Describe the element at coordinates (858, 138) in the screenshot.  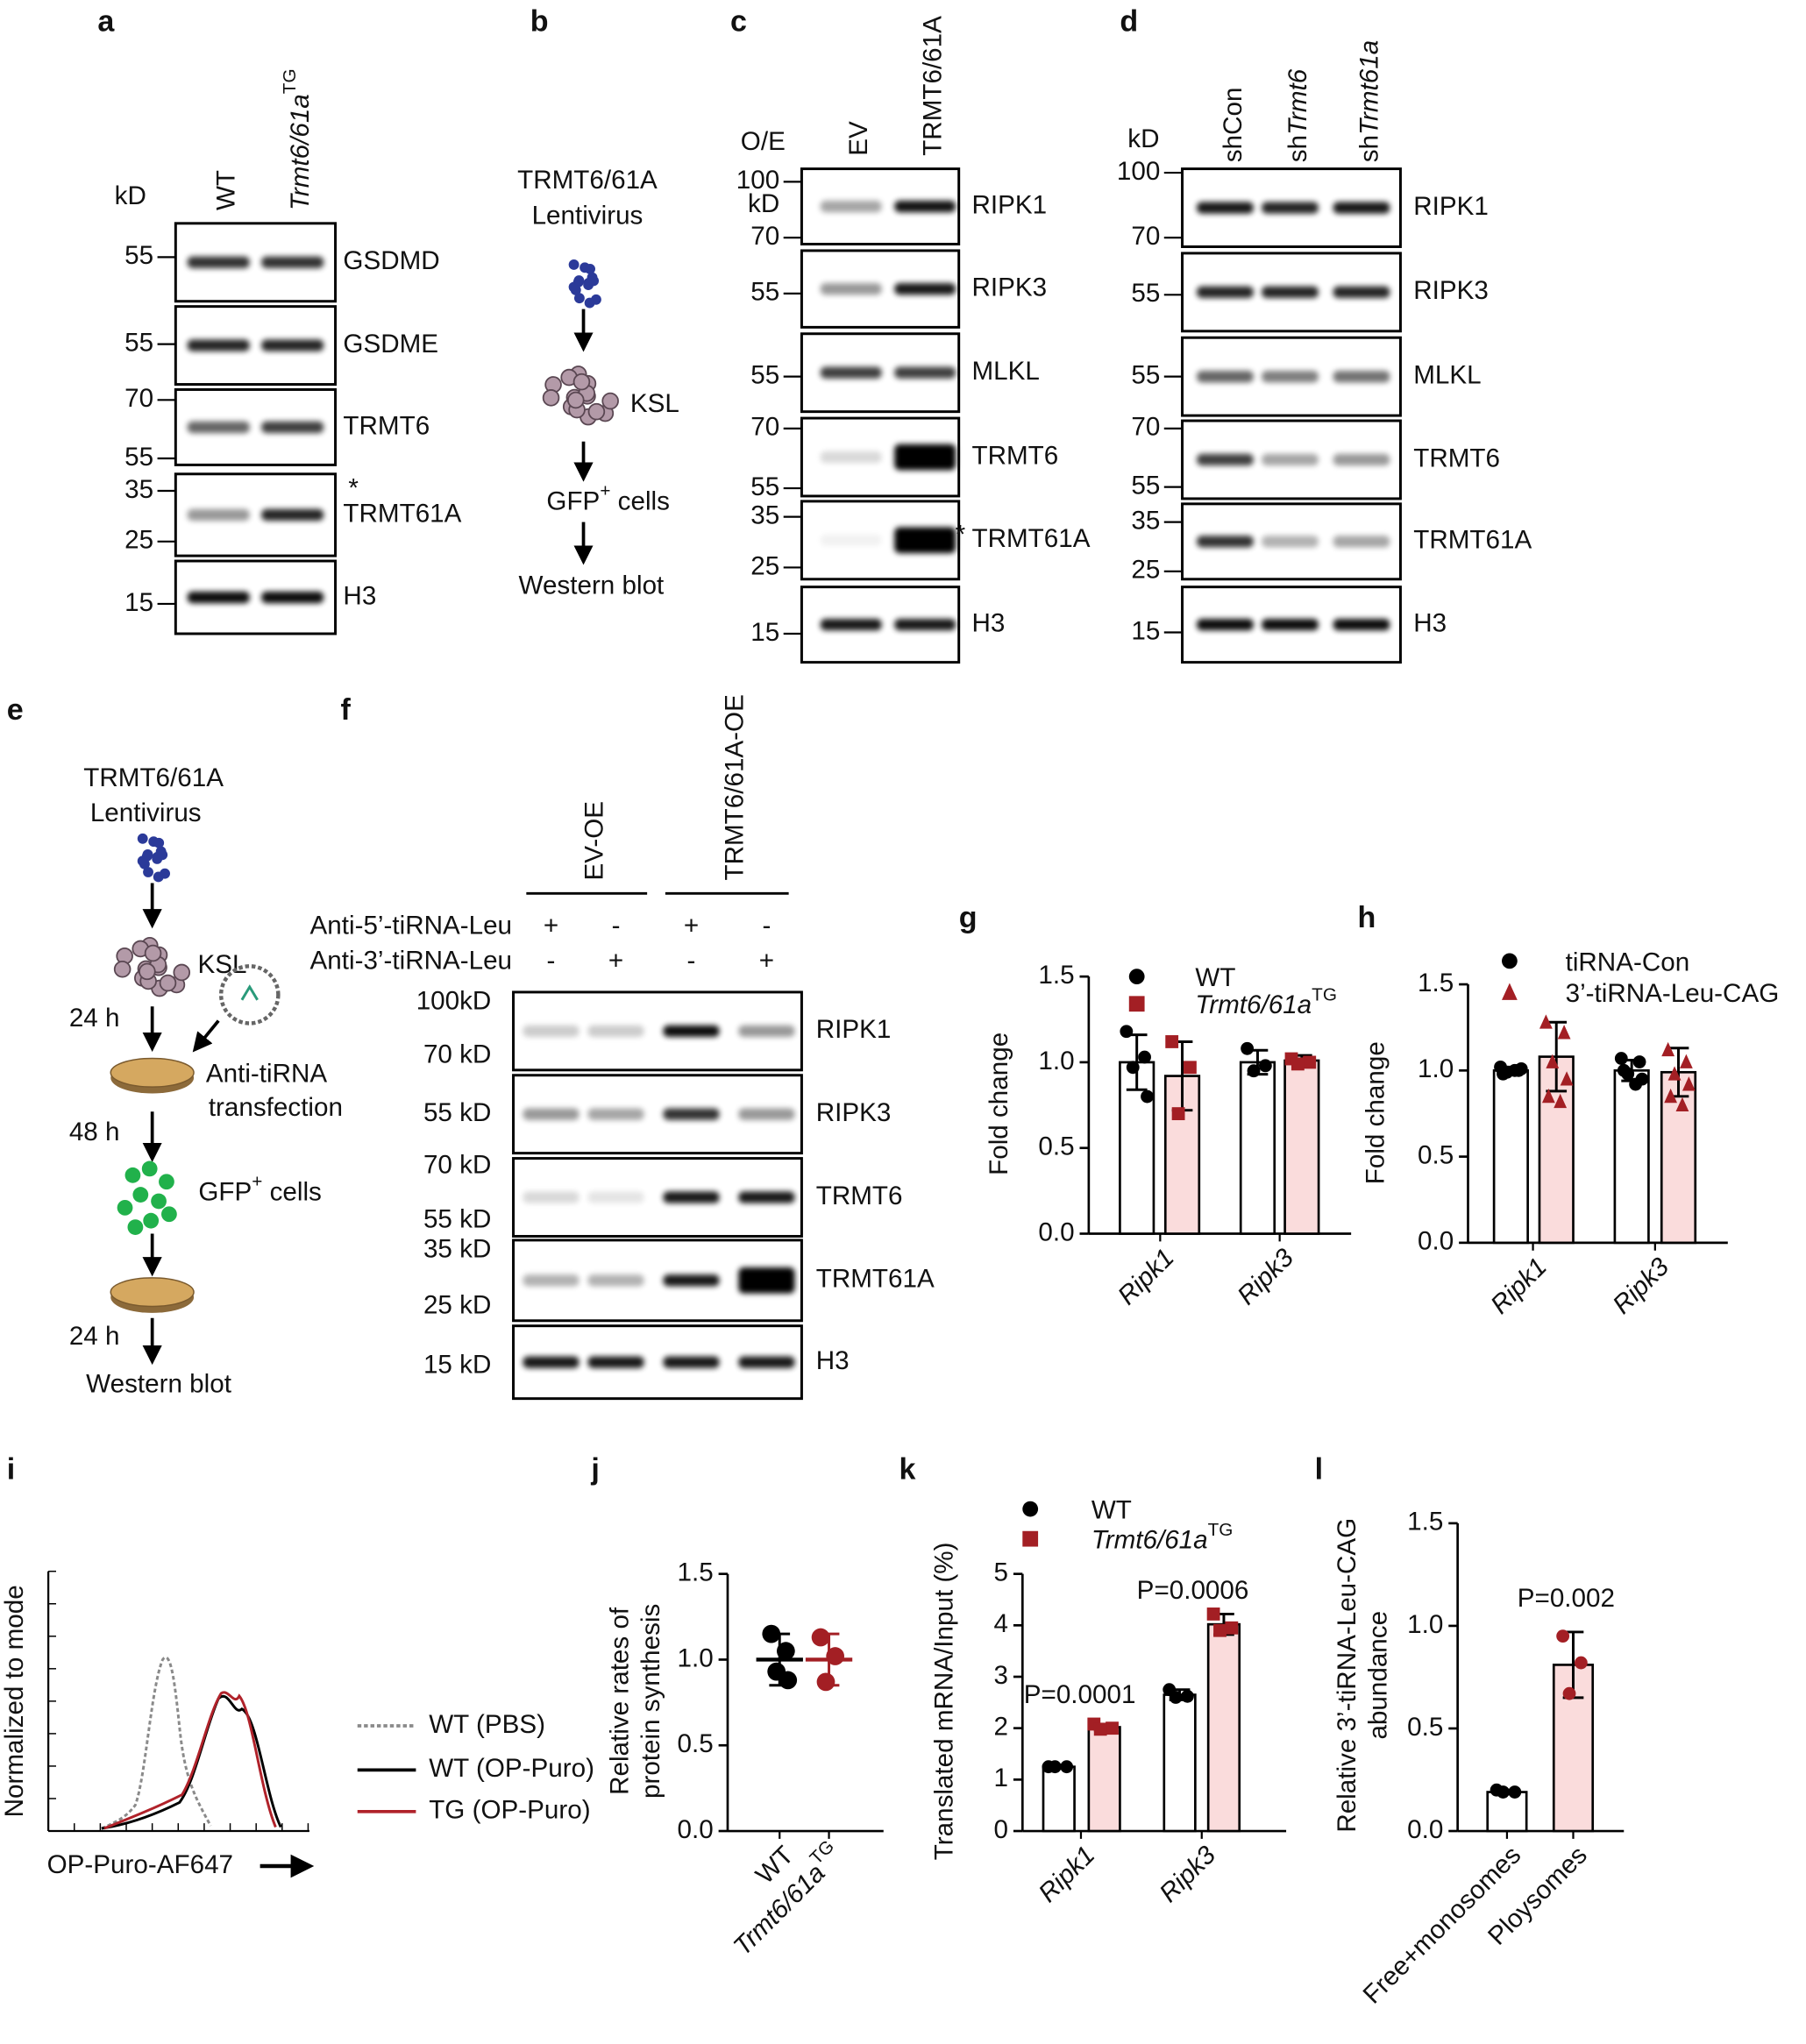
I see `text: EV` at that location.